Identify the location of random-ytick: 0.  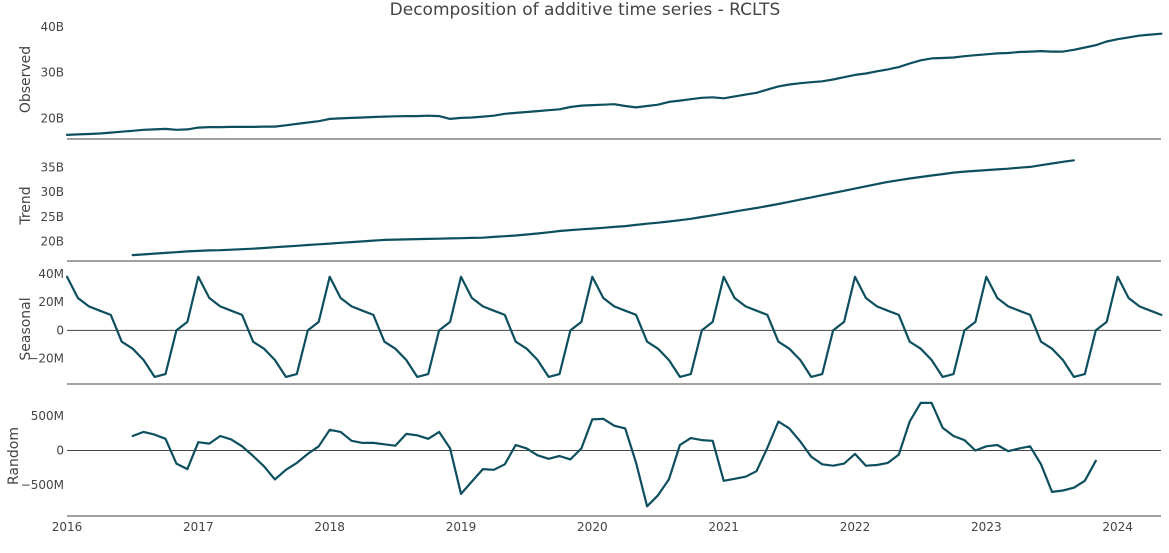
(60, 450).